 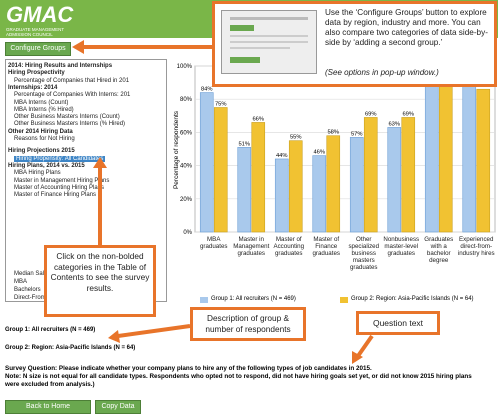 What do you see at coordinates (62, 180) in the screenshot?
I see `toc-item: Master in Management Hiring Plans` at bounding box center [62, 180].